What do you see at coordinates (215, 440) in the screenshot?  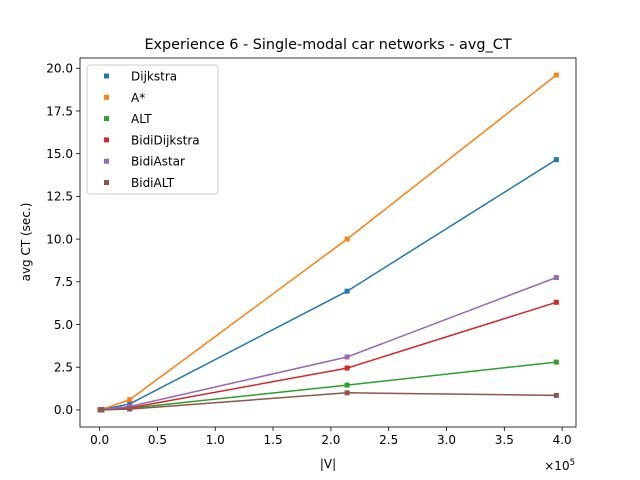 I see `x-tick-label: 1.0` at bounding box center [215, 440].